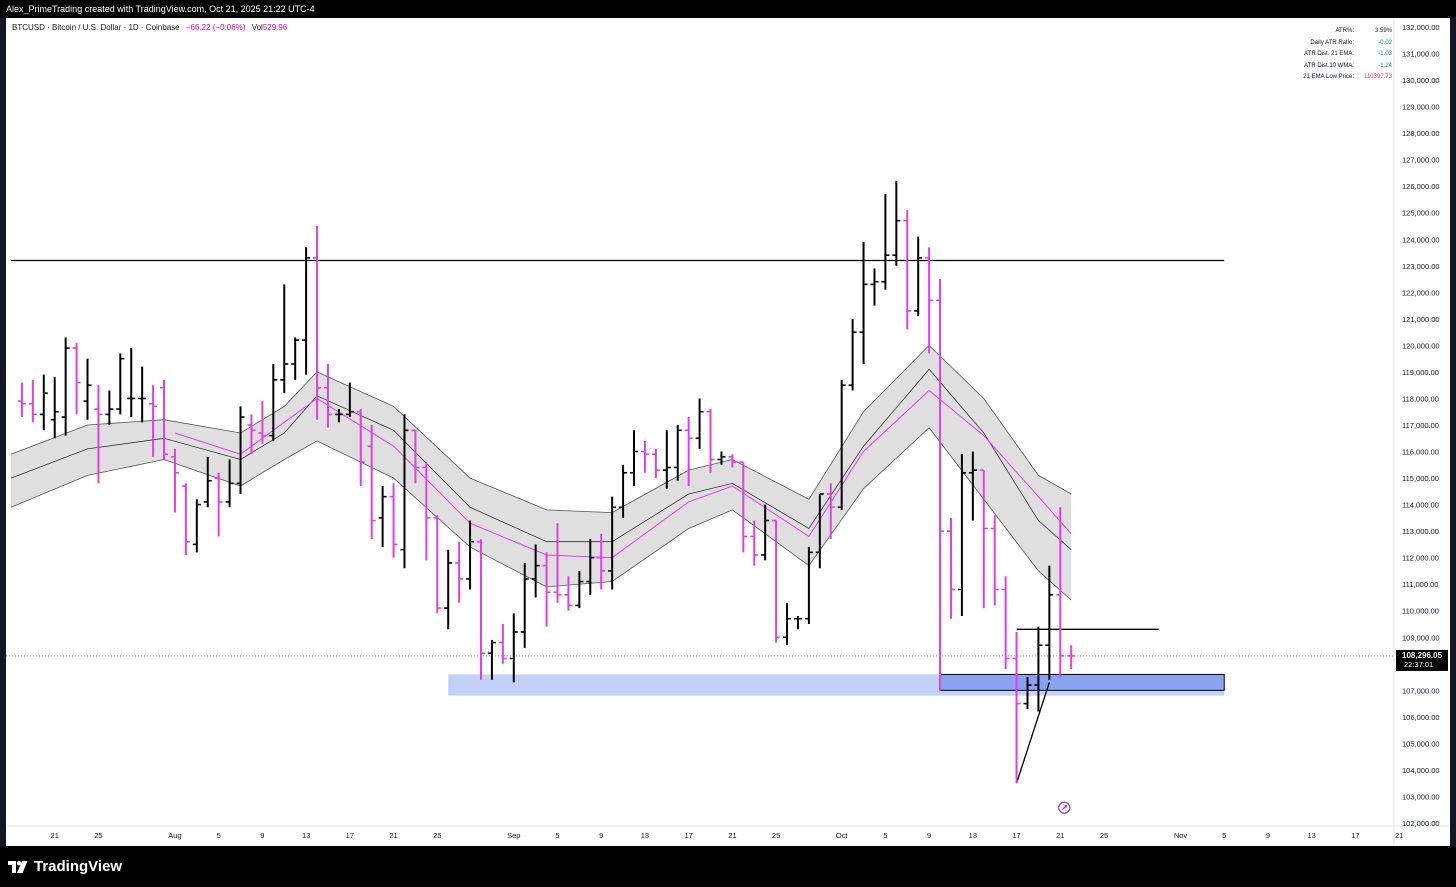 This screenshot has width=1456, height=887. Describe the element at coordinates (1181, 835) in the screenshot. I see `time-tick-label: Nov` at that location.